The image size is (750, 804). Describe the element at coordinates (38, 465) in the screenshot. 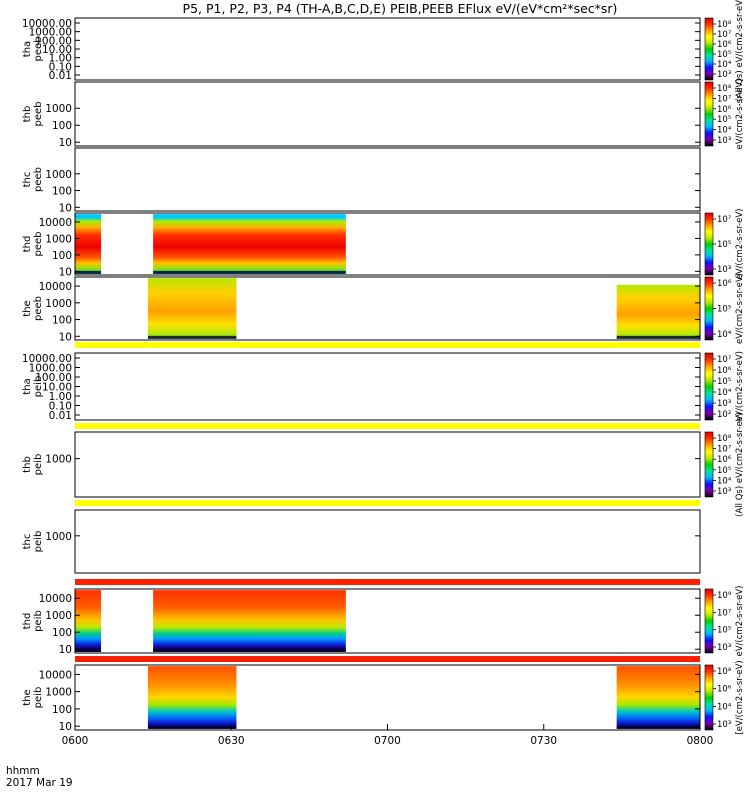

I see `panel-instrument-label: peib` at that location.